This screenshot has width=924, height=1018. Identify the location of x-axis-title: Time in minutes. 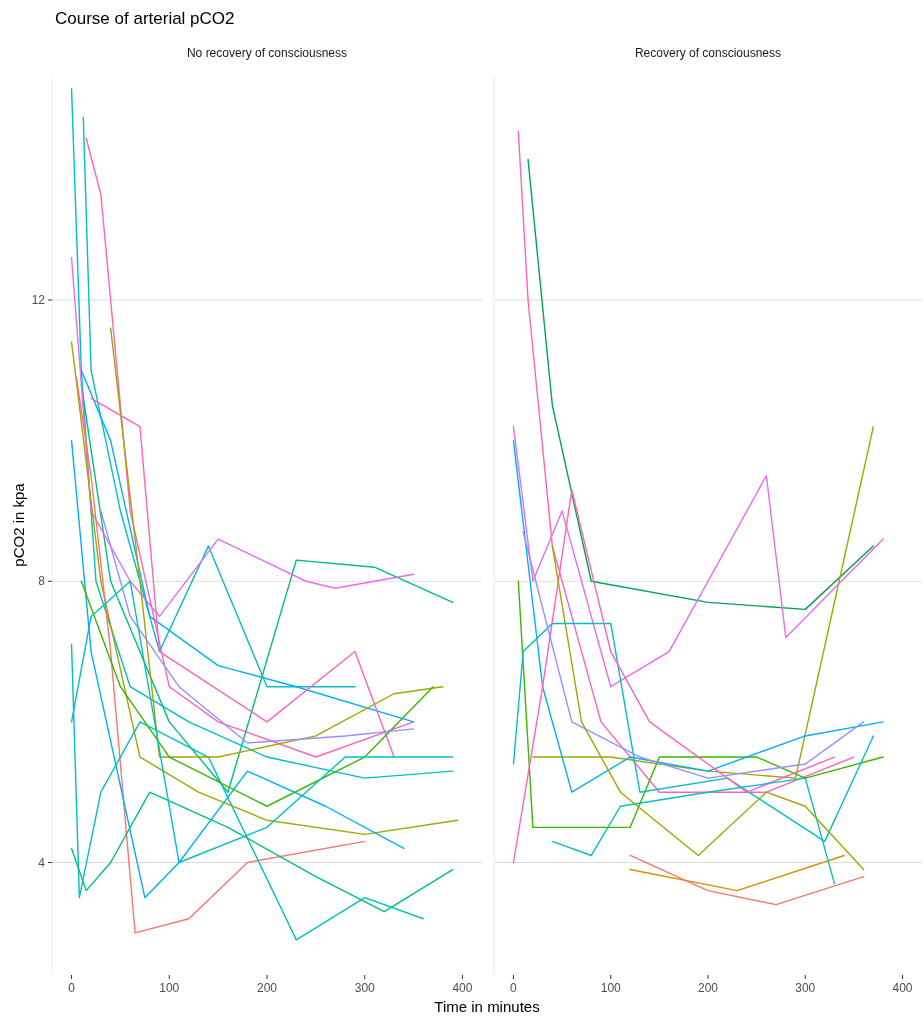
(487, 1006).